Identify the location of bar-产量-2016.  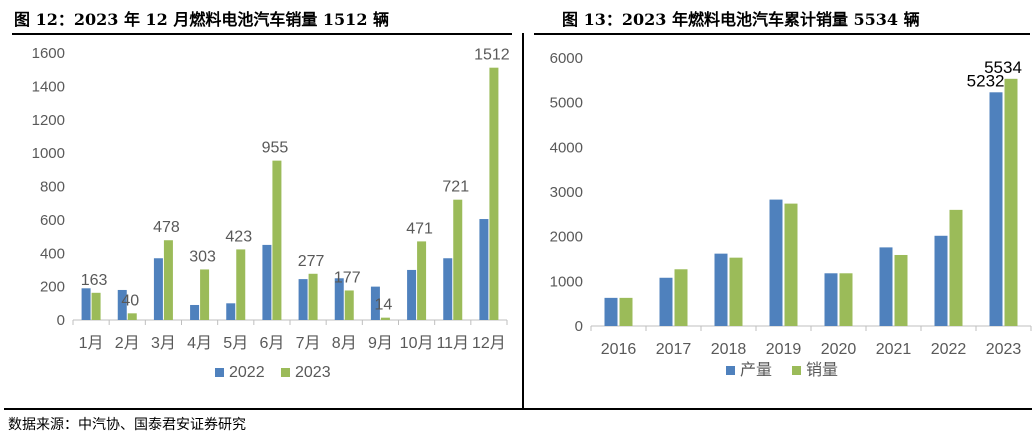
(611, 311).